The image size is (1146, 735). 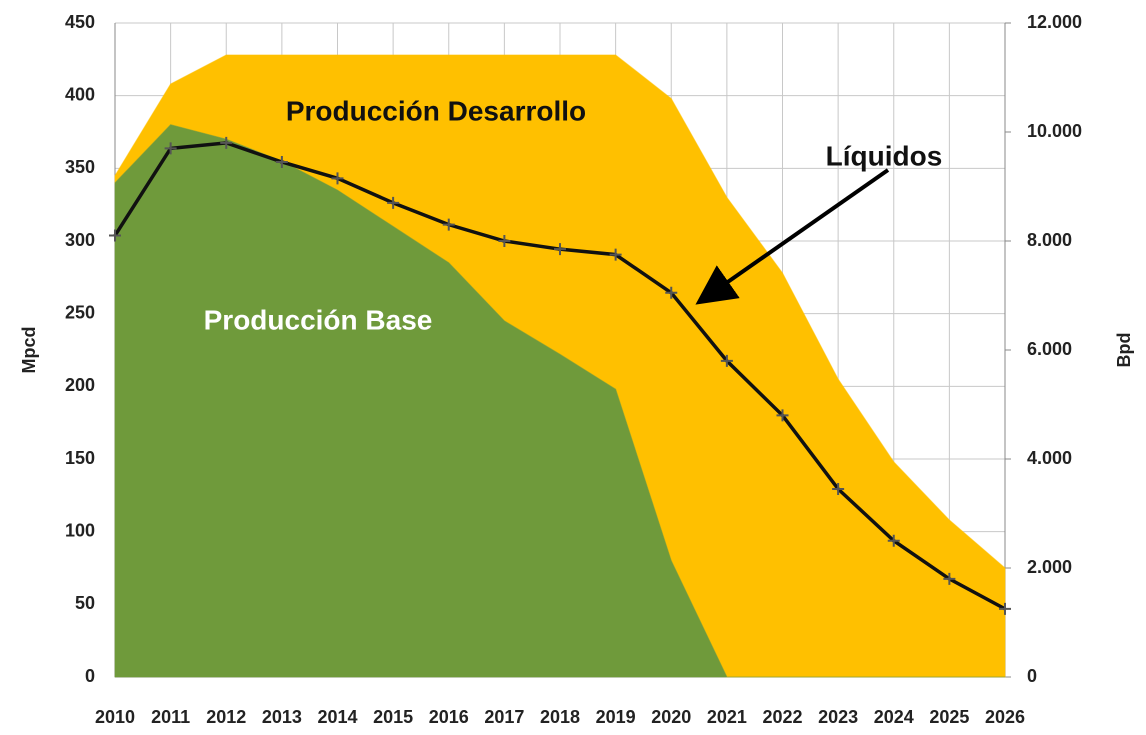 I want to click on y2-tick-label: 10.000, so click(x=1054, y=131).